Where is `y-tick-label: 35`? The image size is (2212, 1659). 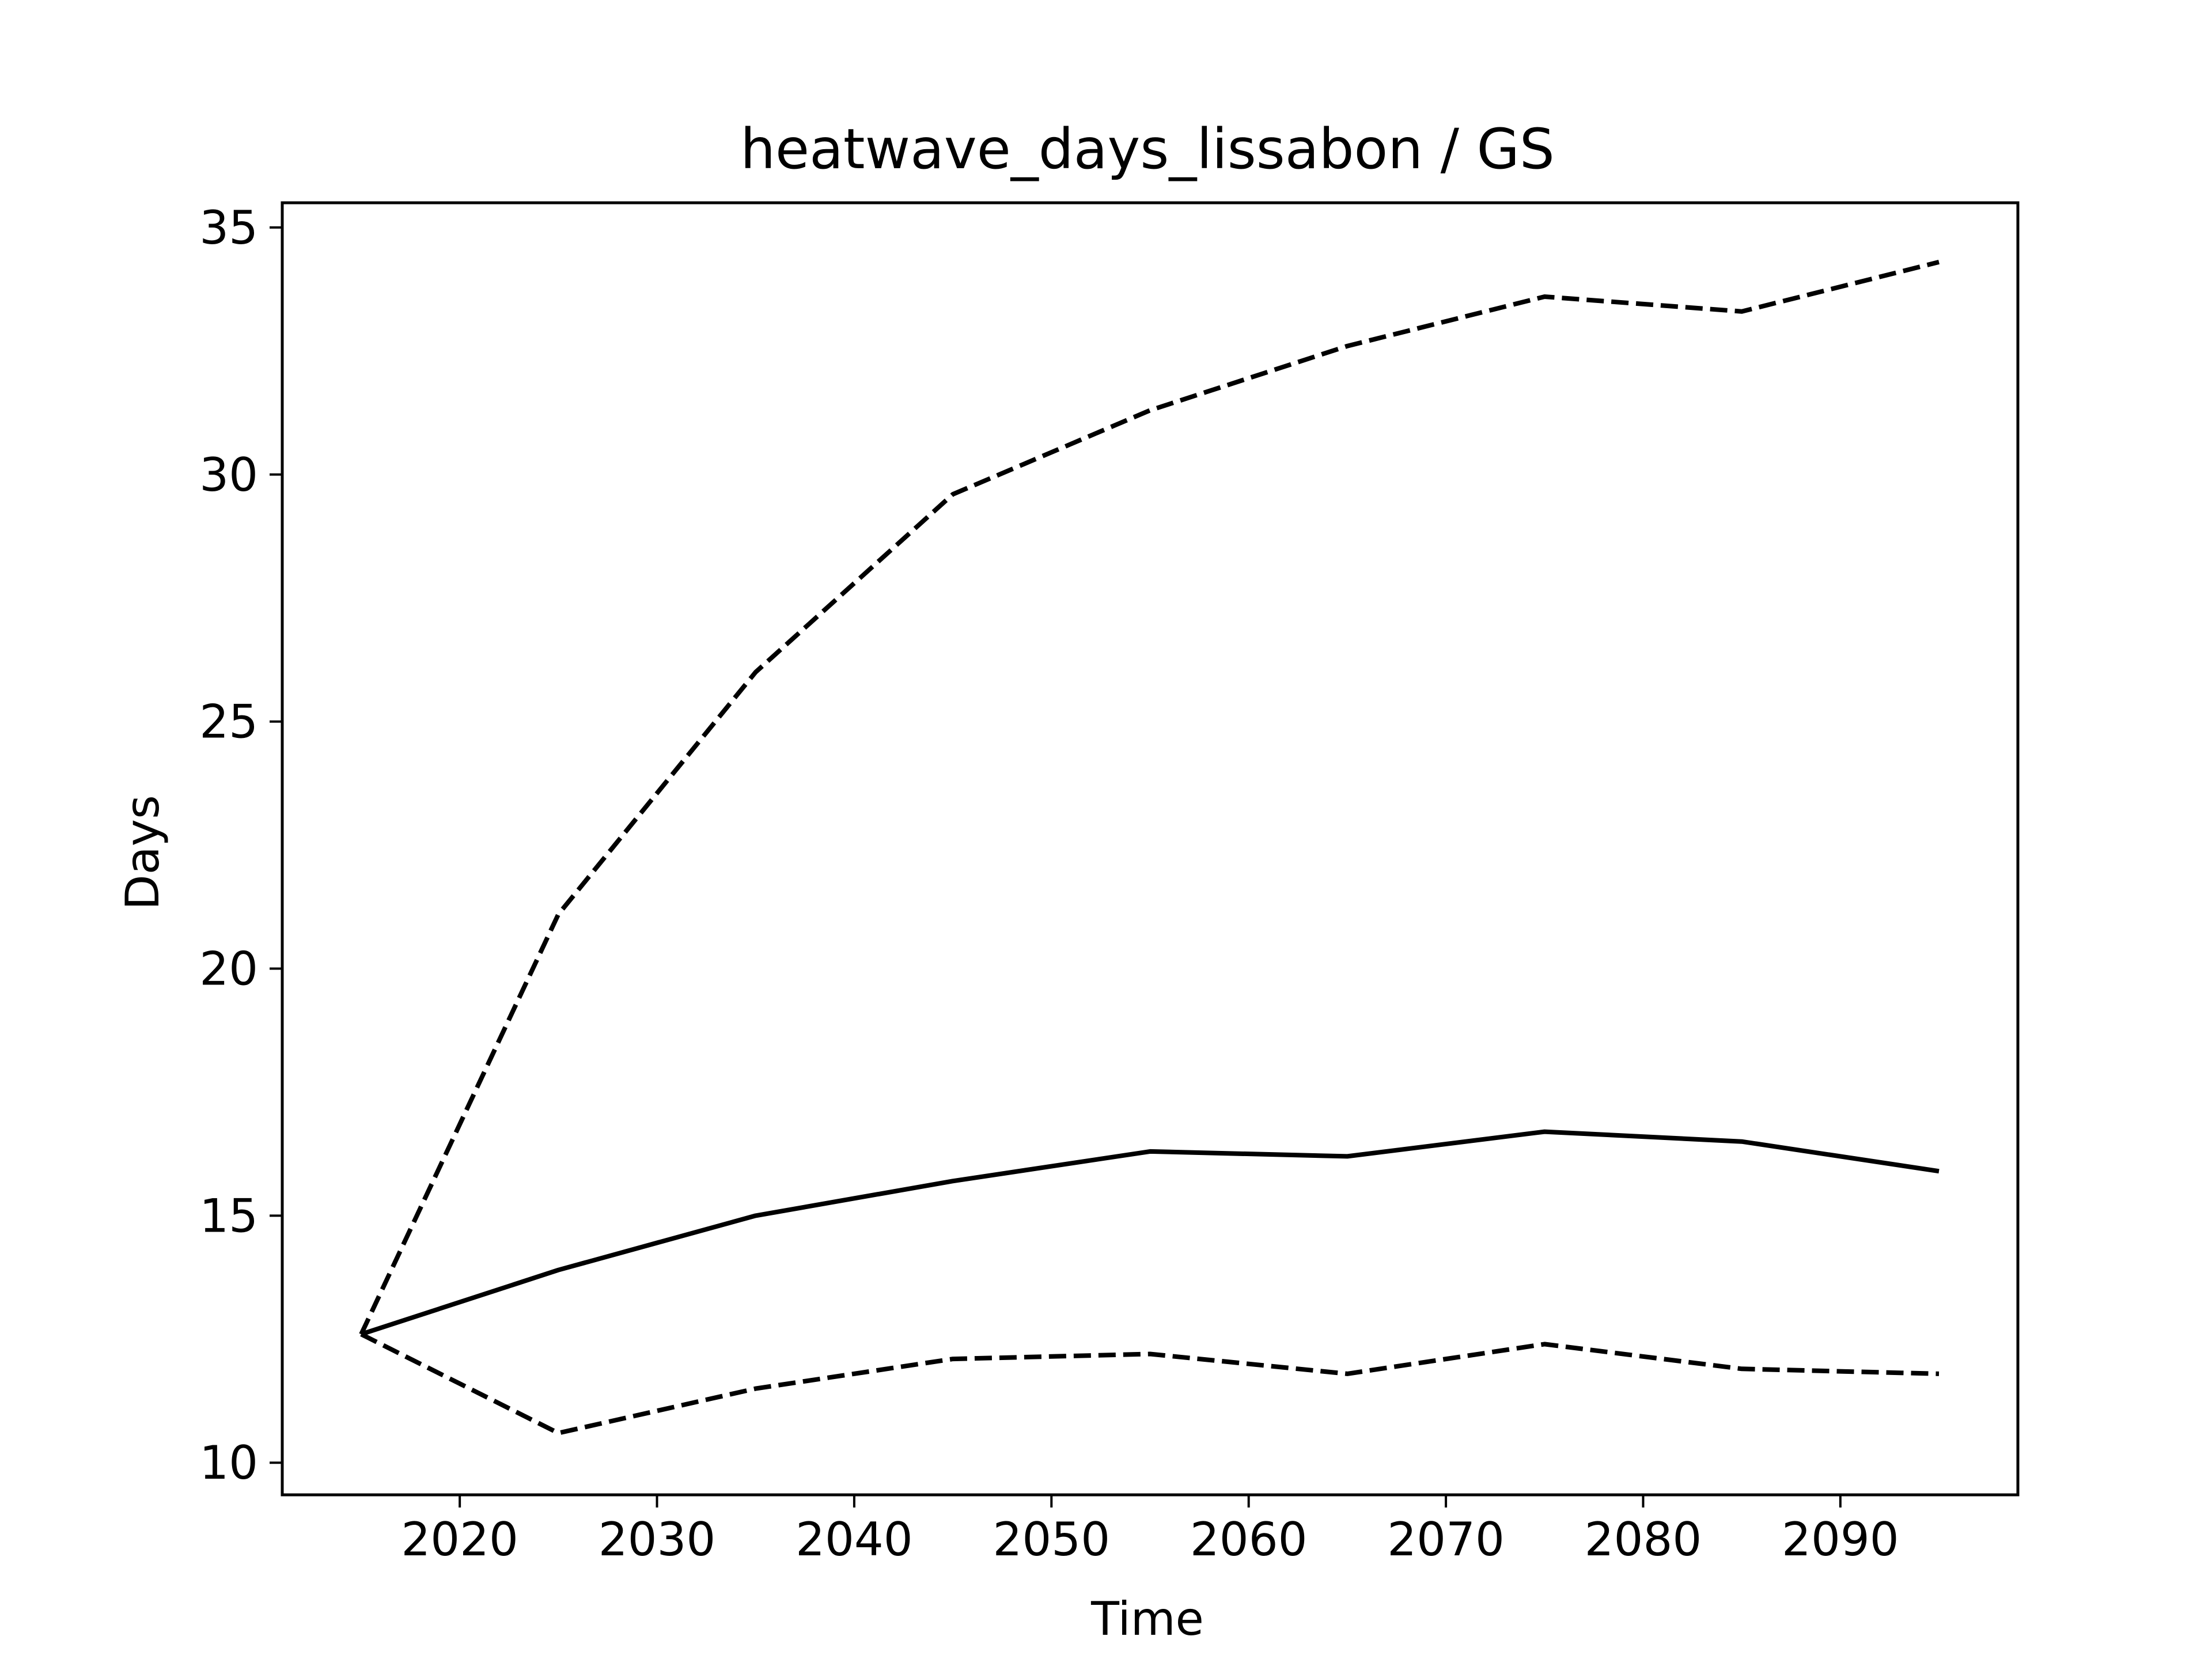 y-tick-label: 35 is located at coordinates (228, 228).